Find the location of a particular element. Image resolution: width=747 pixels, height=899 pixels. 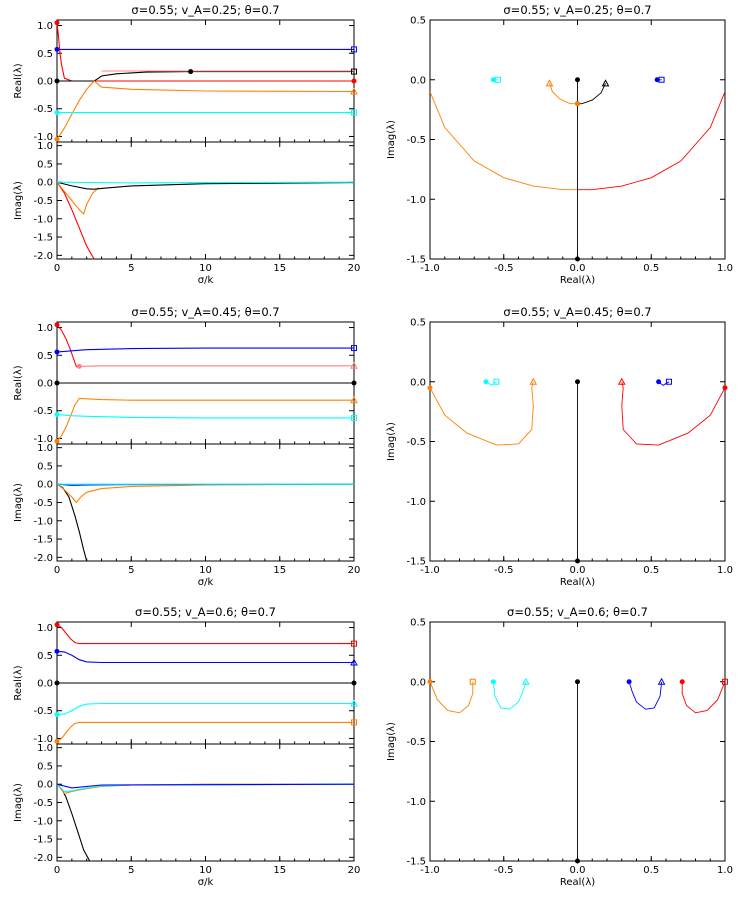

series-blue is located at coordinates (205, 657).